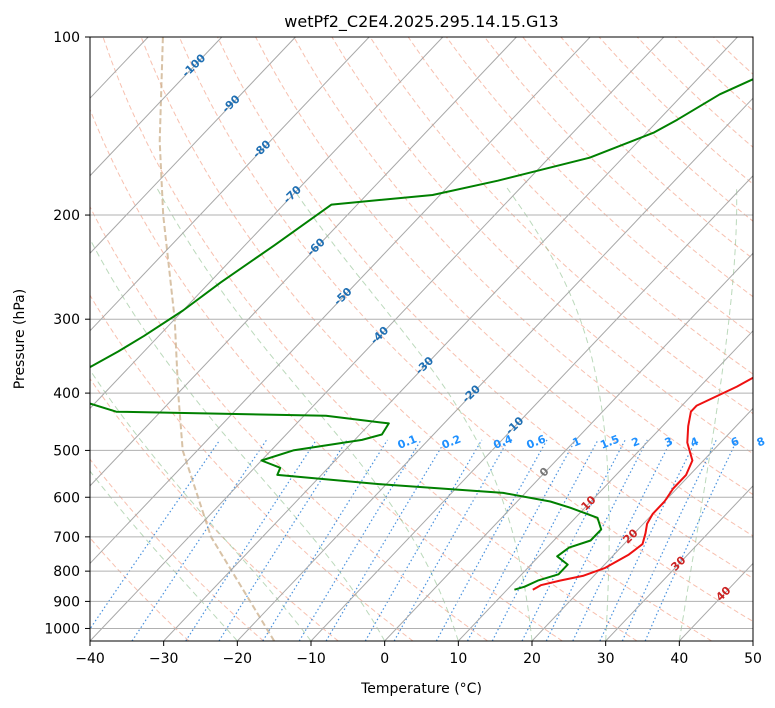 This screenshot has height=708, width=775. I want to click on mixing-ratio-label: 1.5, so click(609, 441).